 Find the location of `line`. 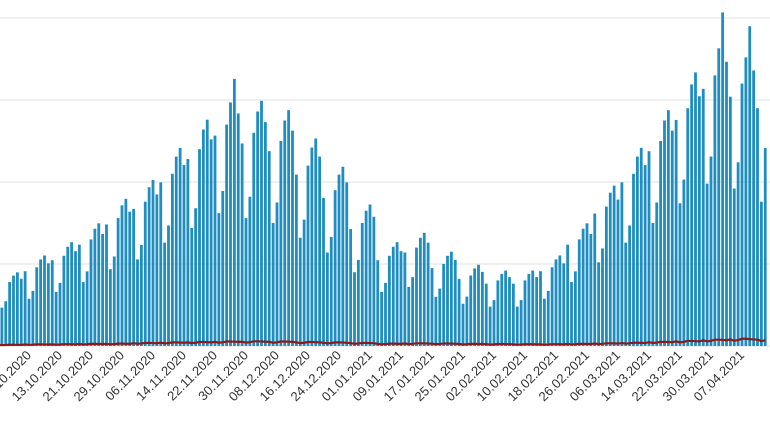

line is located at coordinates (383, 342).